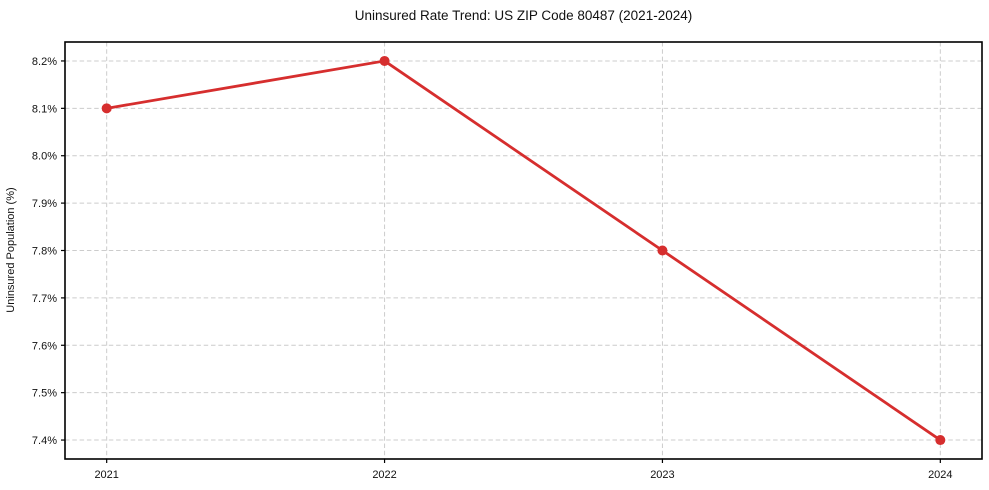 This screenshot has height=490, width=989. I want to click on y-axis-label: Uninsured Population (%), so click(11, 250).